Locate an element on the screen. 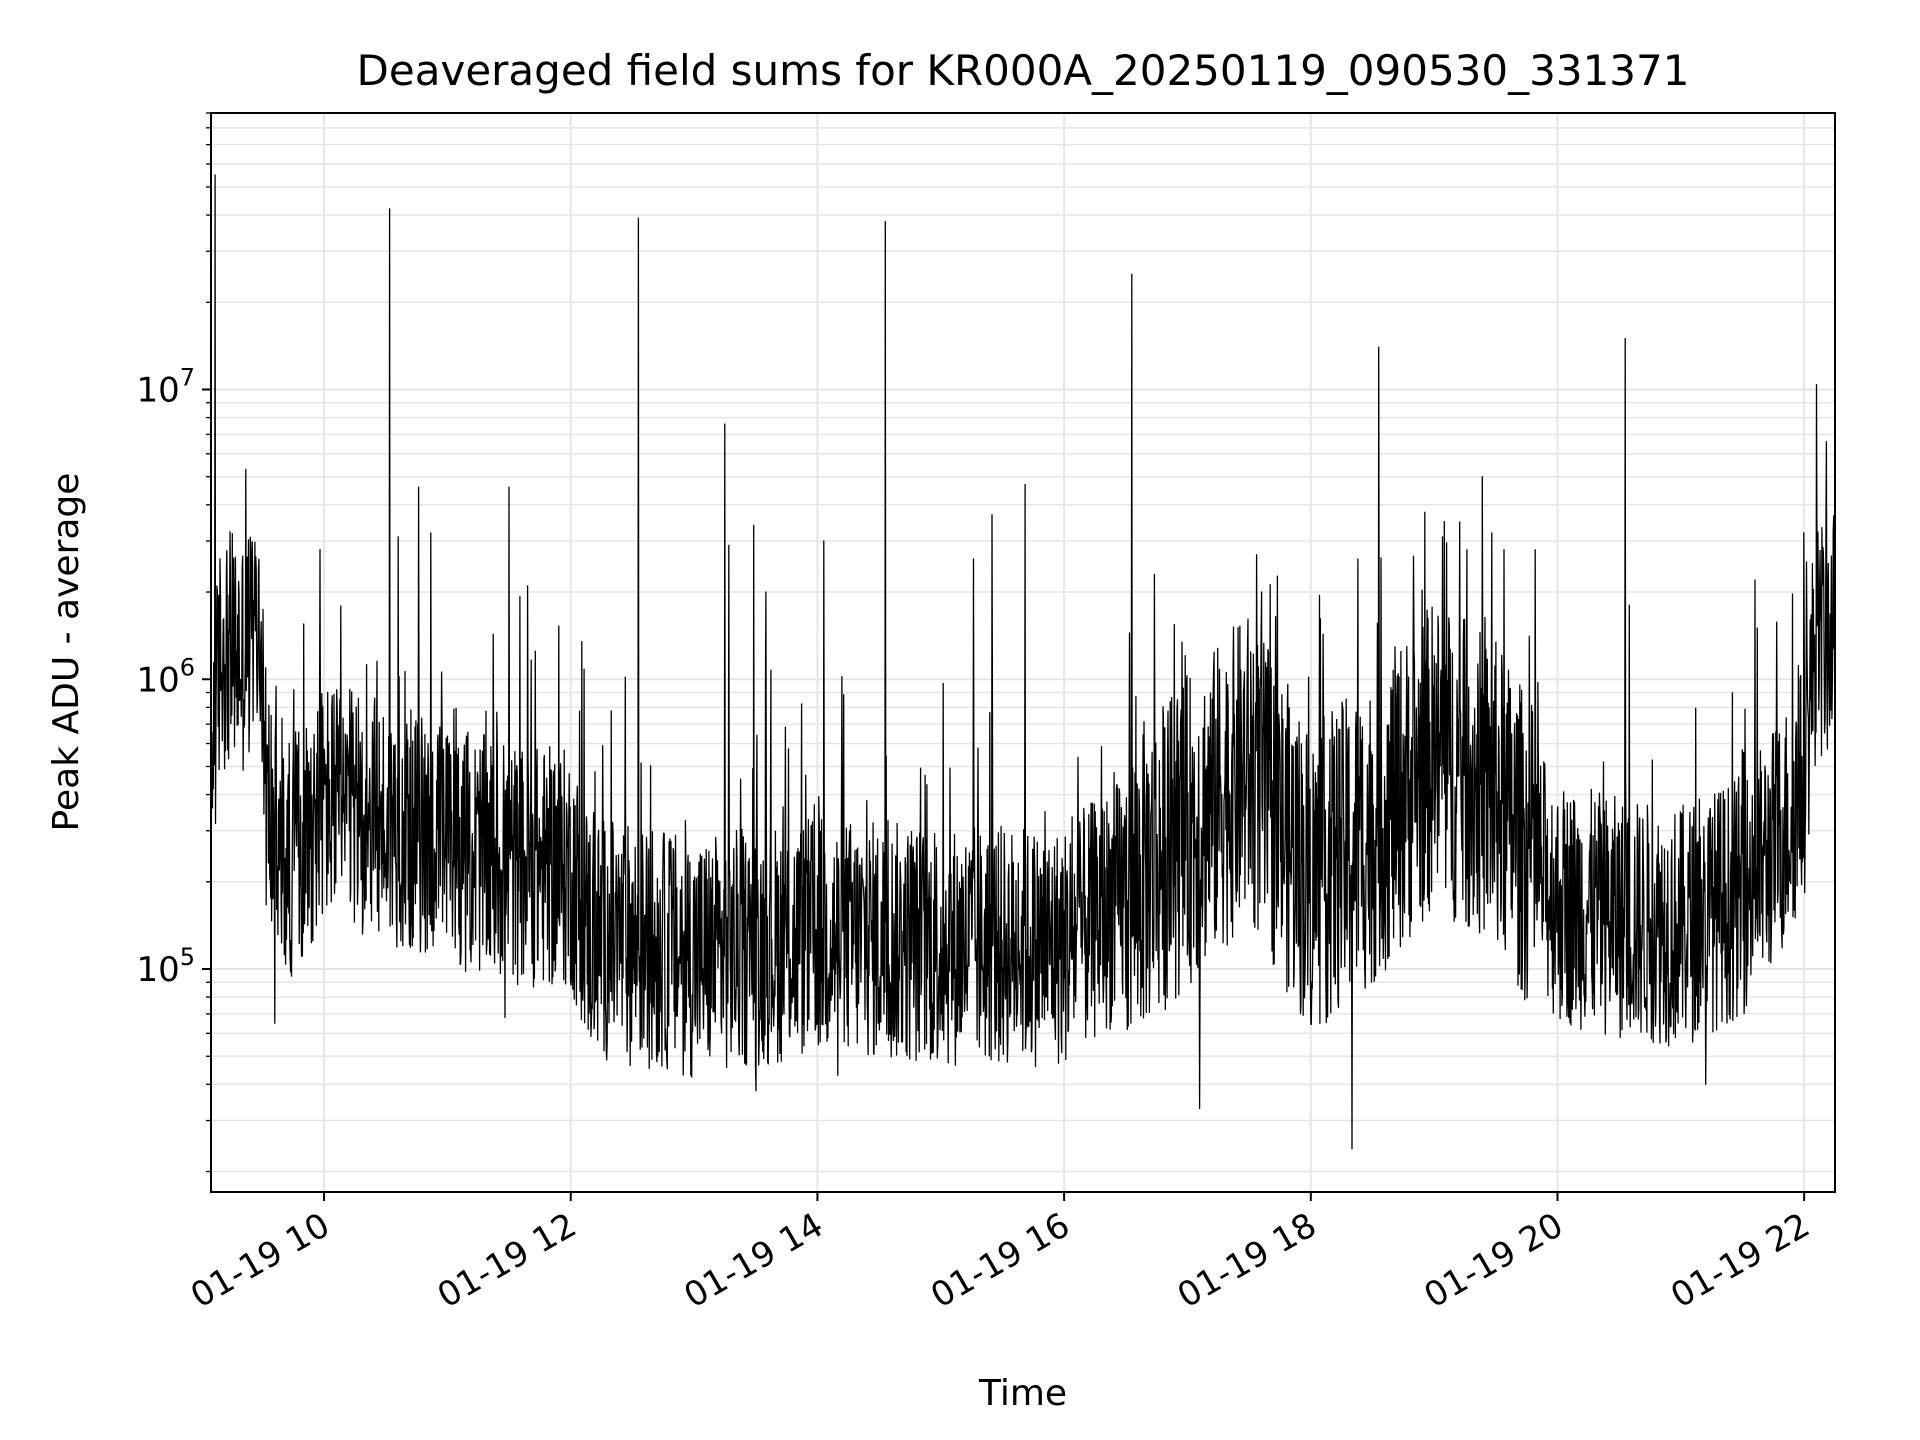 The width and height of the screenshot is (1920, 1440). y-axis-label: Peak ADU - average is located at coordinates (66, 652).